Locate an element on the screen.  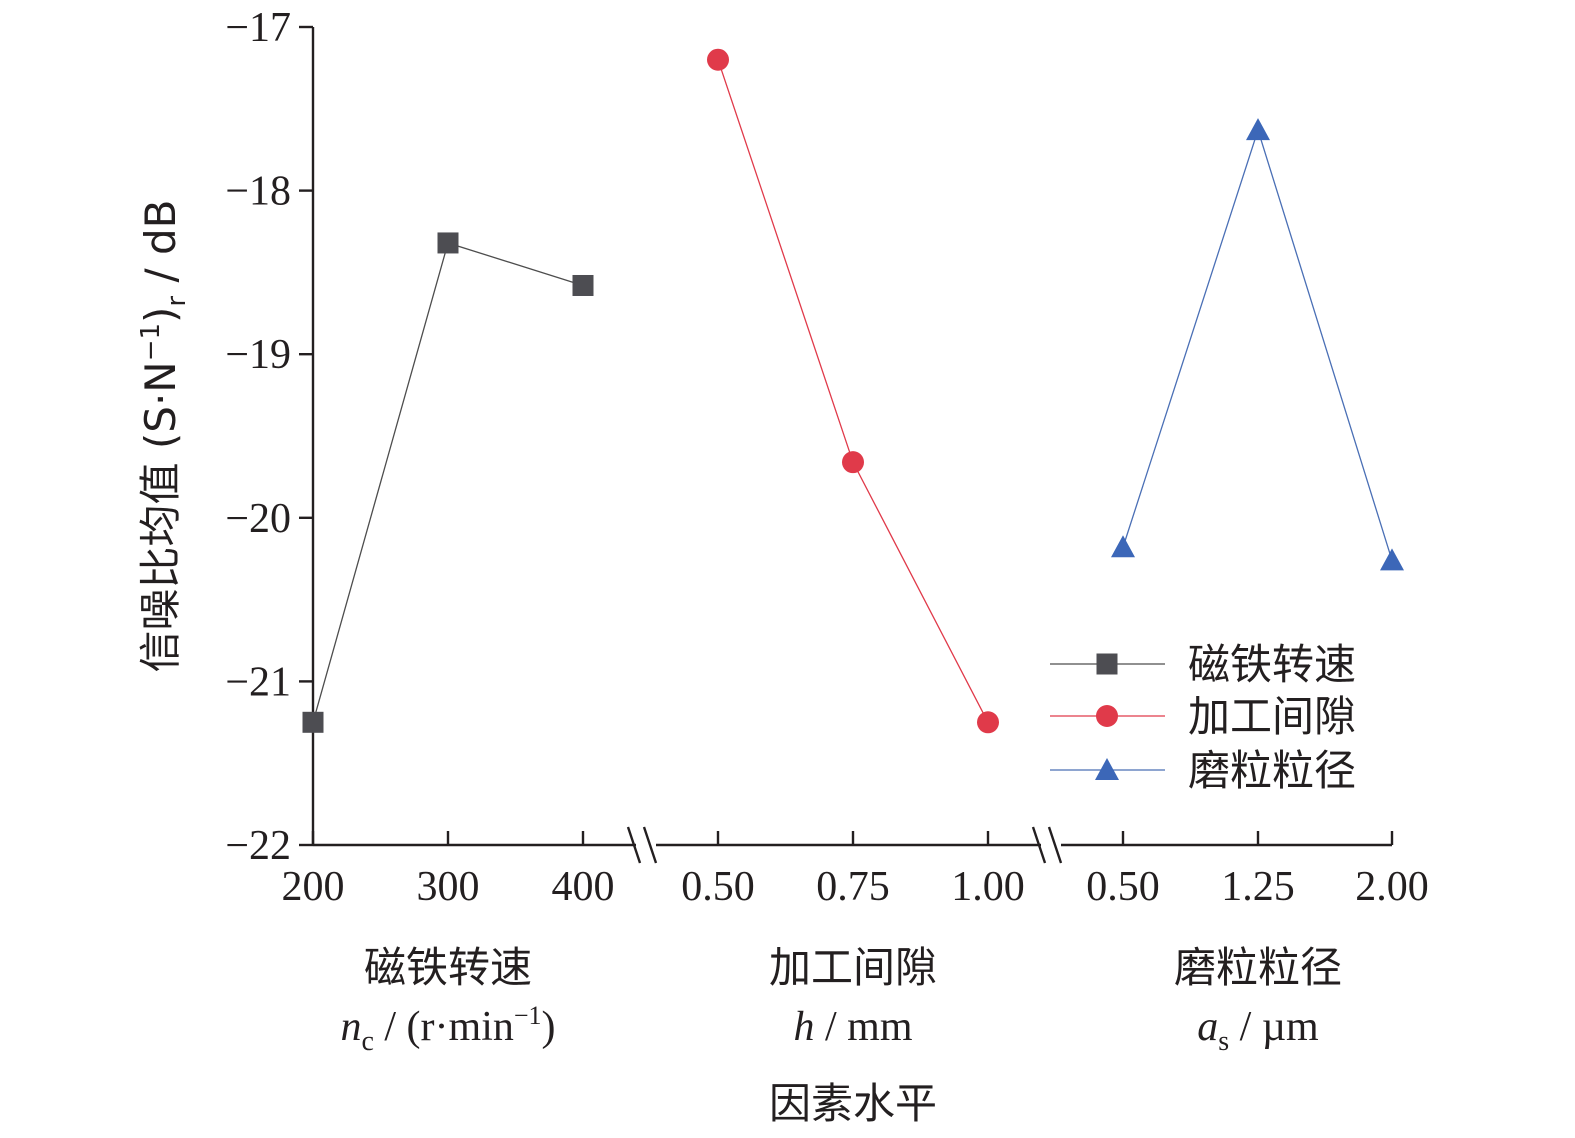
y-tick-label: −20 is located at coordinates (258, 519).